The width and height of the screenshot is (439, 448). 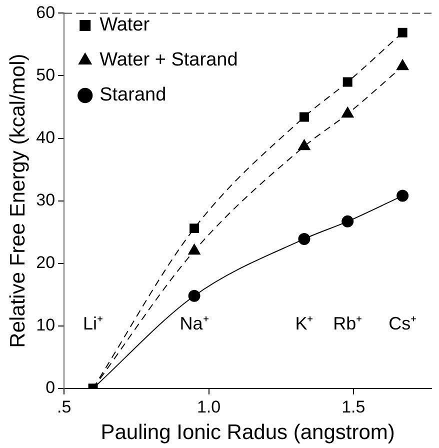 I want to click on legend-label: Starand, so click(x=133, y=95).